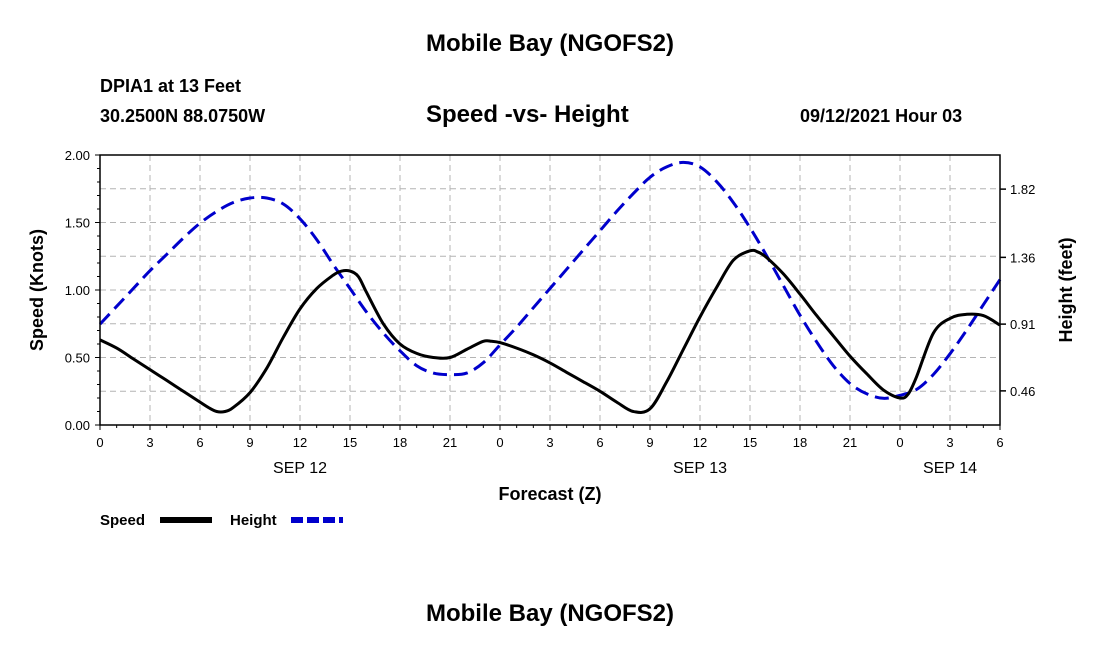 Image resolution: width=1100 pixels, height=650 pixels. What do you see at coordinates (183, 116) in the screenshot?
I see `coordinates-label: 30.2500N 88.0750W` at bounding box center [183, 116].